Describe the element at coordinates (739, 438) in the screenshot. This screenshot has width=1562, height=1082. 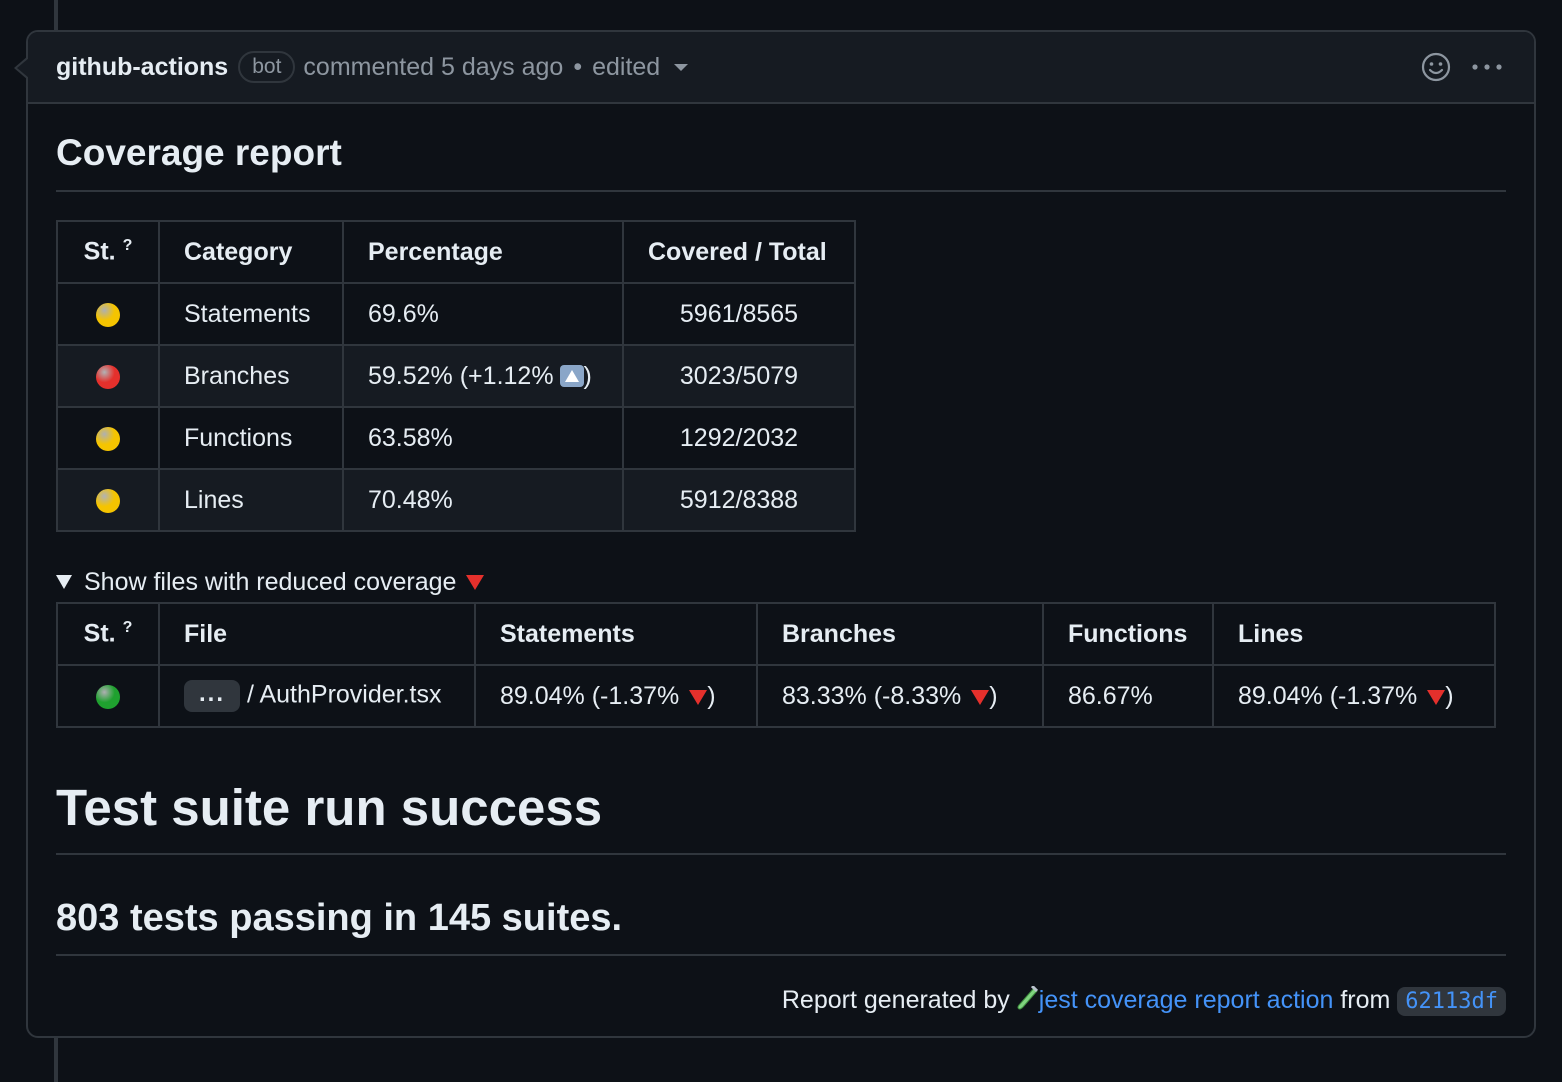
I see `covered-cell: 1292/2032` at that location.